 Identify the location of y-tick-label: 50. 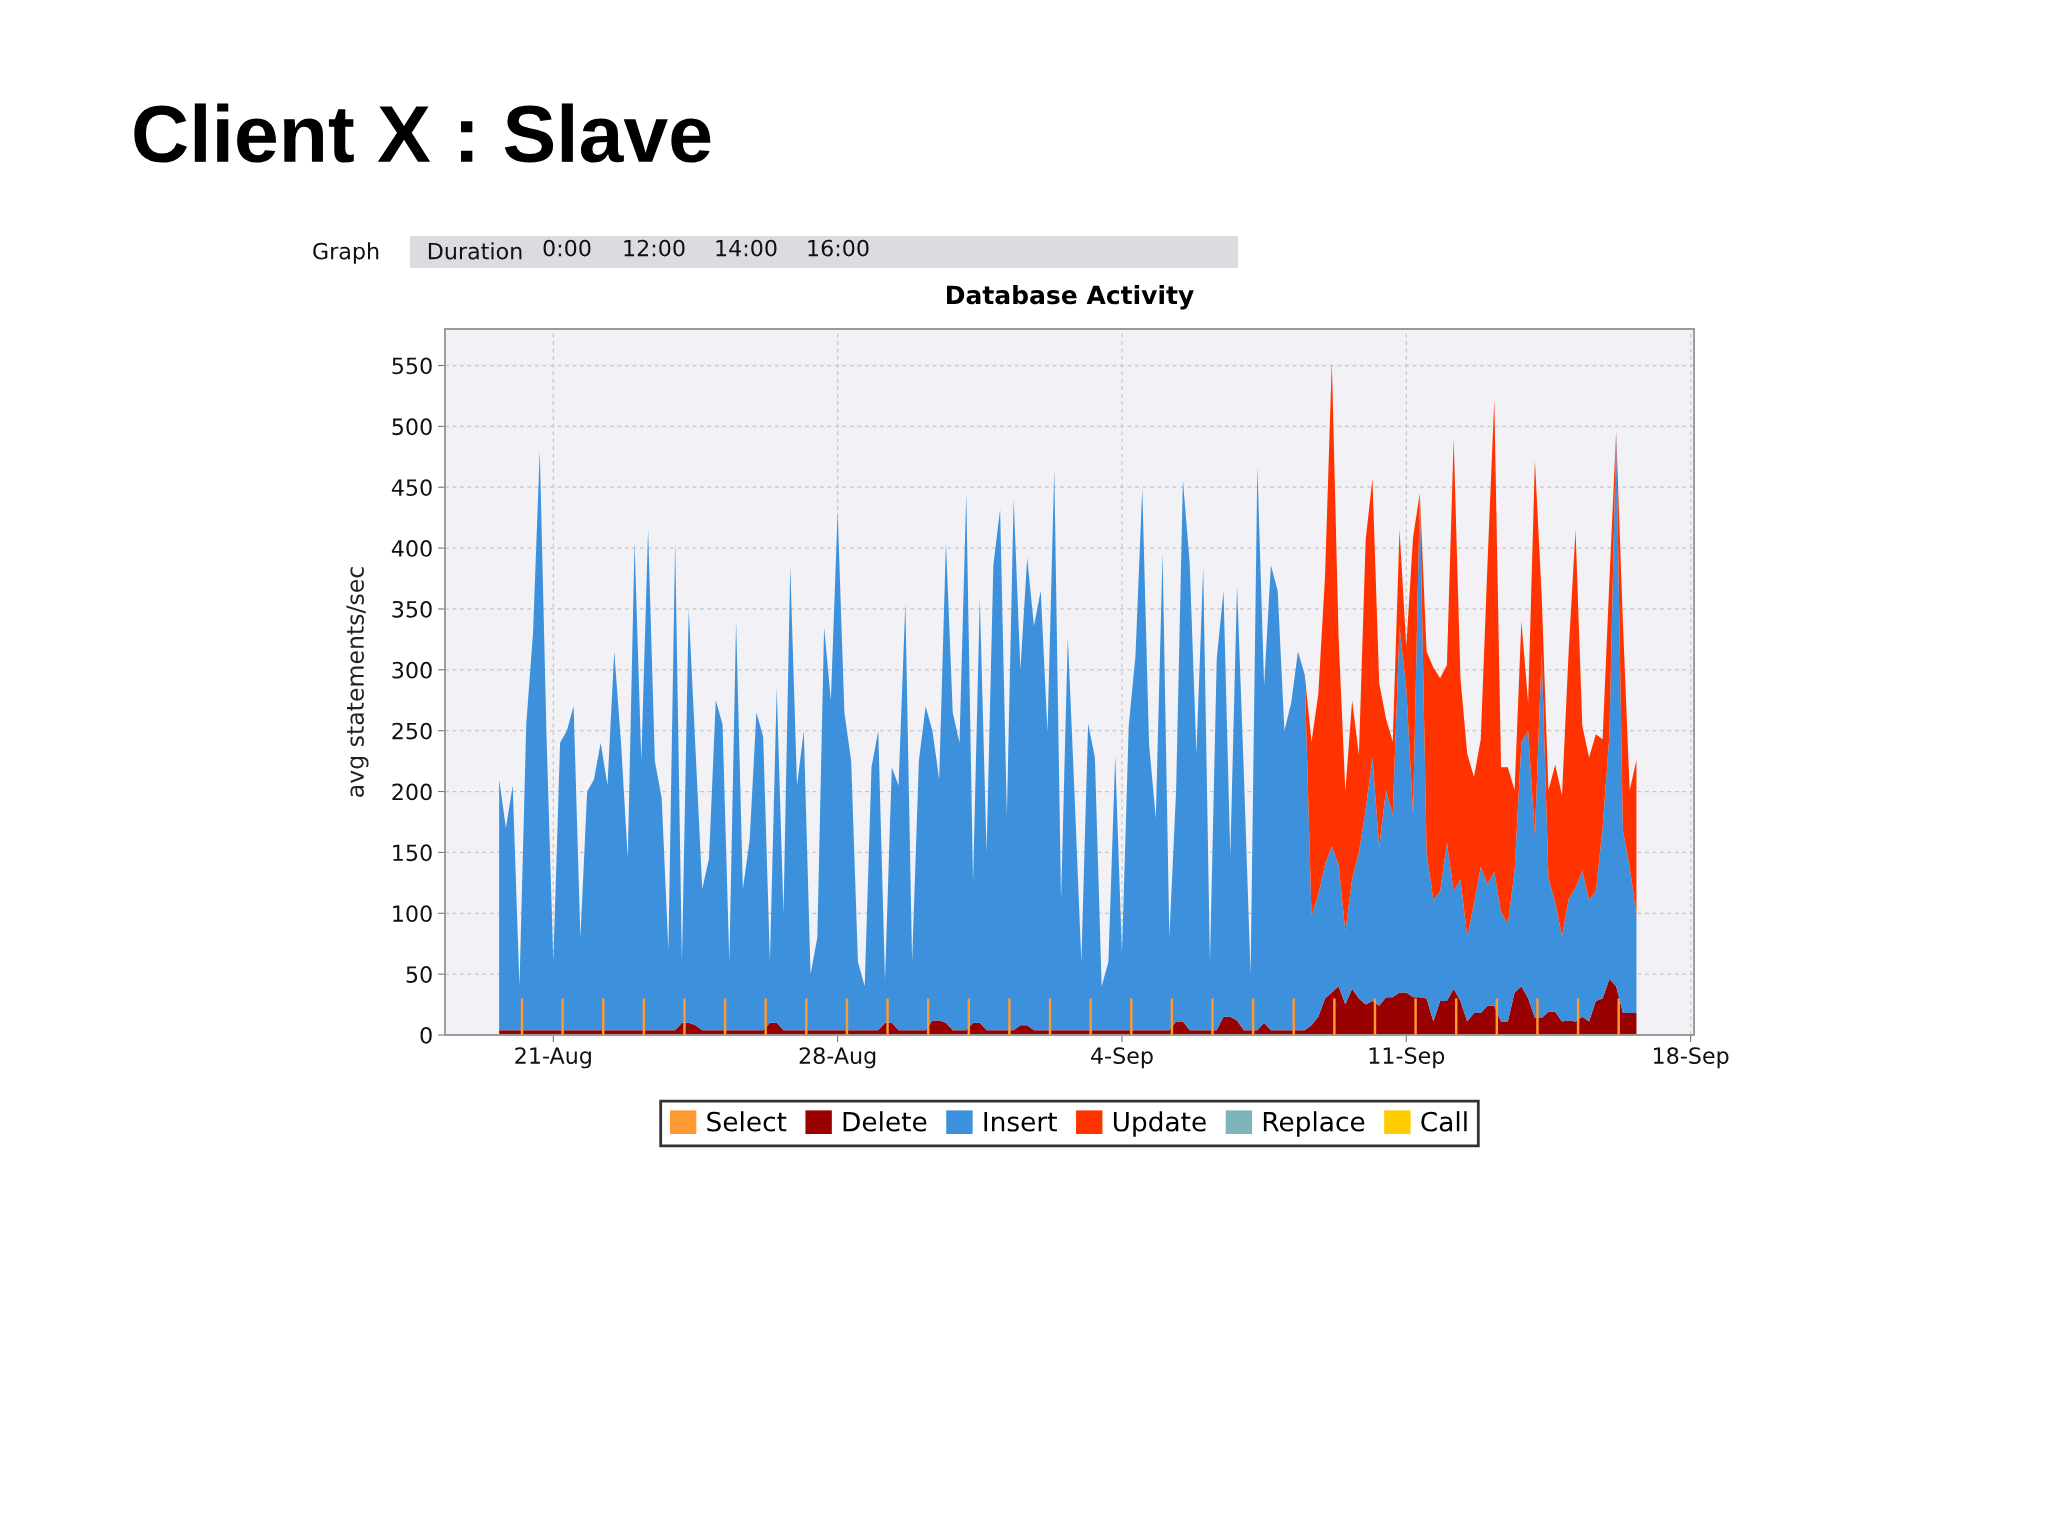
(419, 974).